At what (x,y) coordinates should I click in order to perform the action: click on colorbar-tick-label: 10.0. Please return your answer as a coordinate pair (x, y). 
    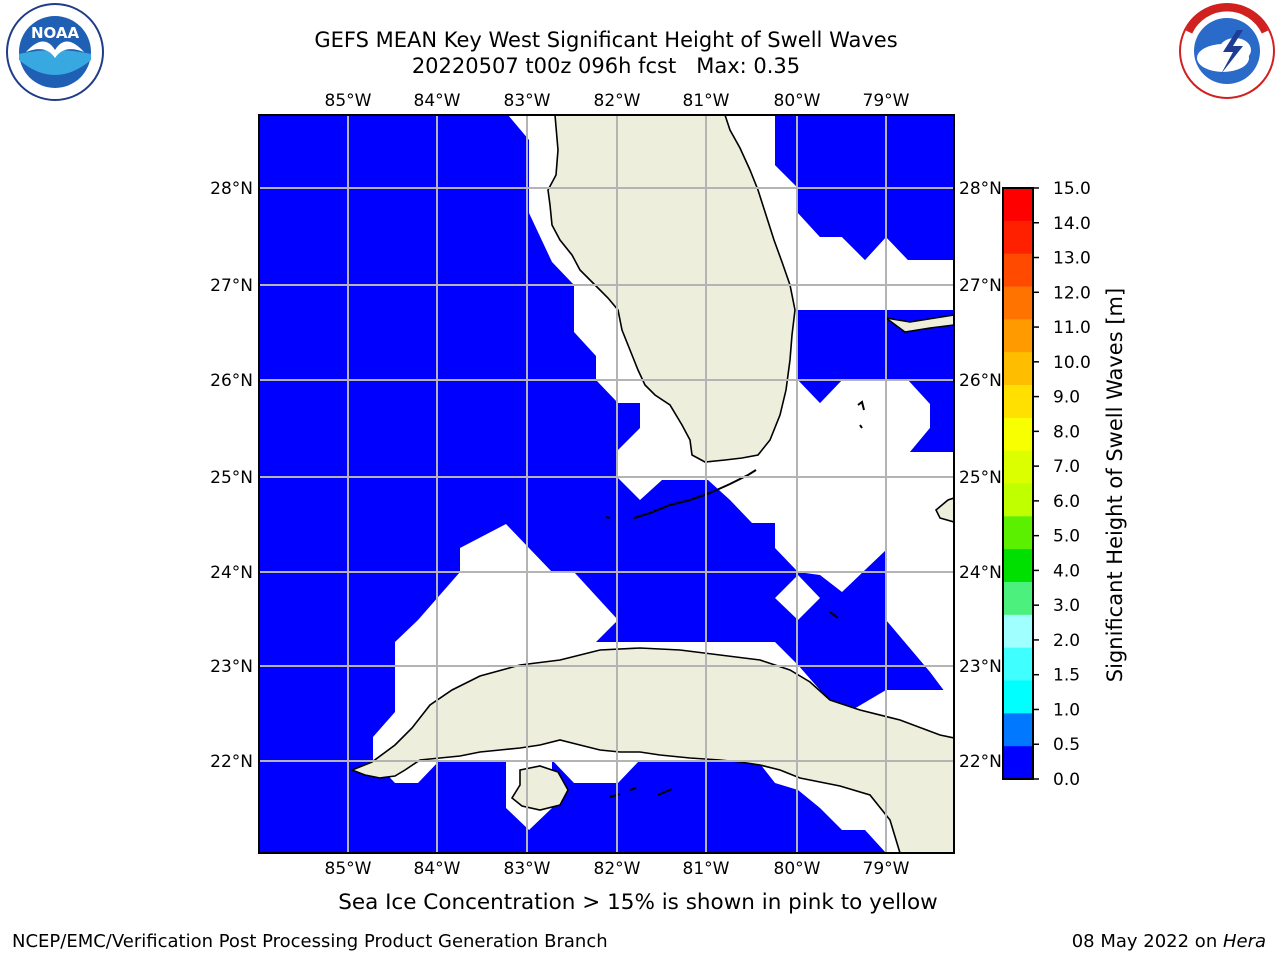
    Looking at the image, I should click on (1072, 363).